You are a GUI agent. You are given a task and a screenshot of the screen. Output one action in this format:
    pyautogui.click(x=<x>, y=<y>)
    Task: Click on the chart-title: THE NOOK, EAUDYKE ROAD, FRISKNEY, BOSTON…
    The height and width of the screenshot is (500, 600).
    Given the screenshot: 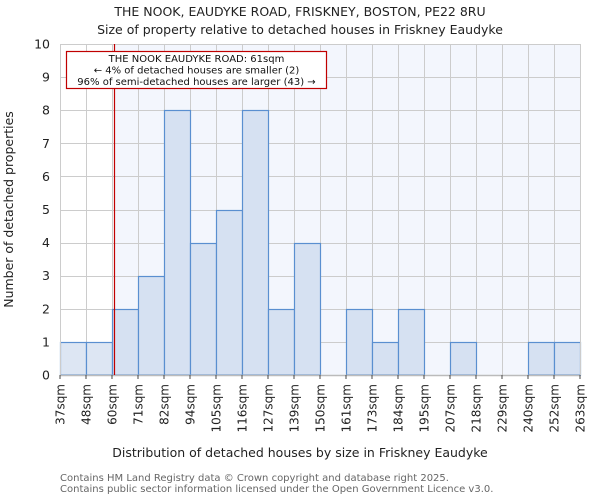 What is the action you would take?
    pyautogui.click(x=300, y=11)
    